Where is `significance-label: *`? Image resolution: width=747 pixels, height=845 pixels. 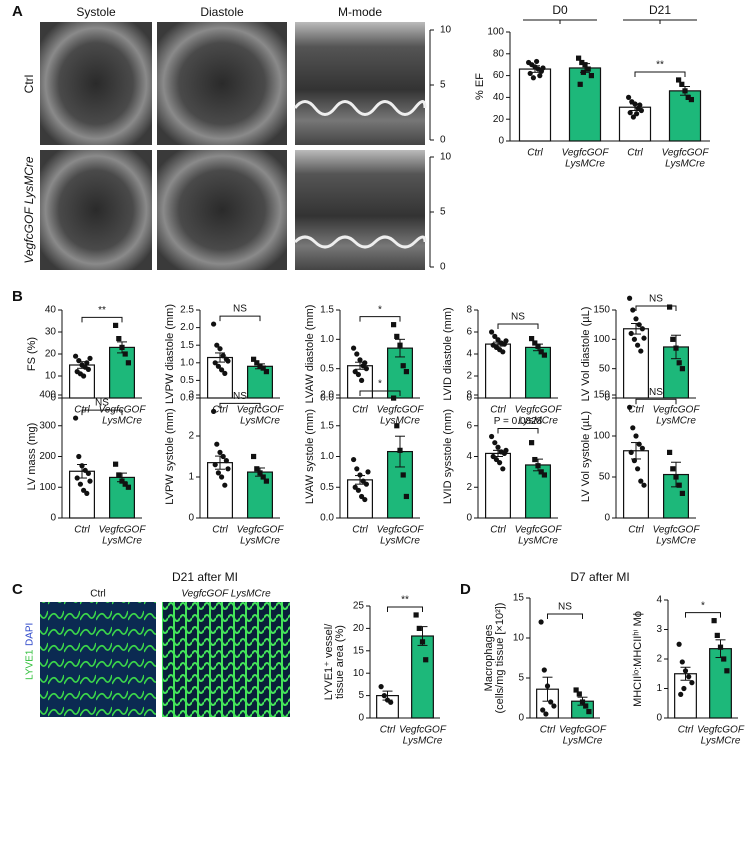
significance-label: * is located at coordinates (703, 605).